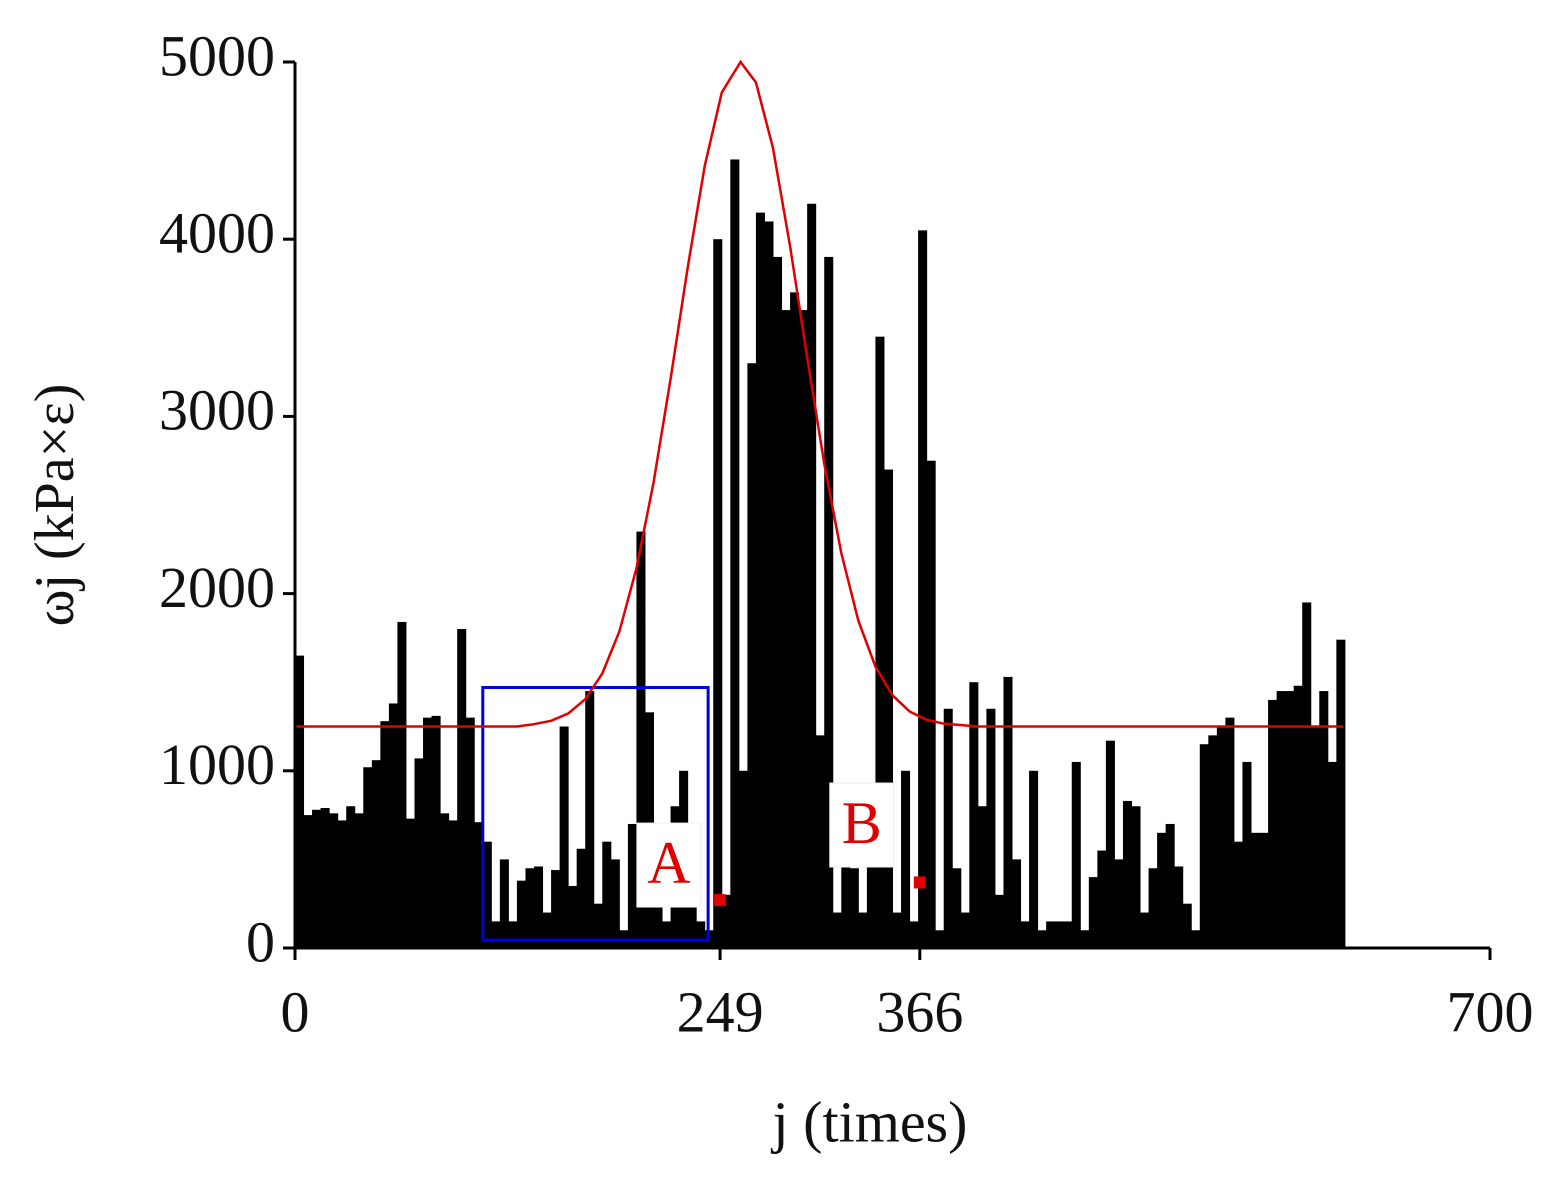 This screenshot has height=1192, width=1563. What do you see at coordinates (217, 233) in the screenshot?
I see `y-tick-label: 4000` at bounding box center [217, 233].